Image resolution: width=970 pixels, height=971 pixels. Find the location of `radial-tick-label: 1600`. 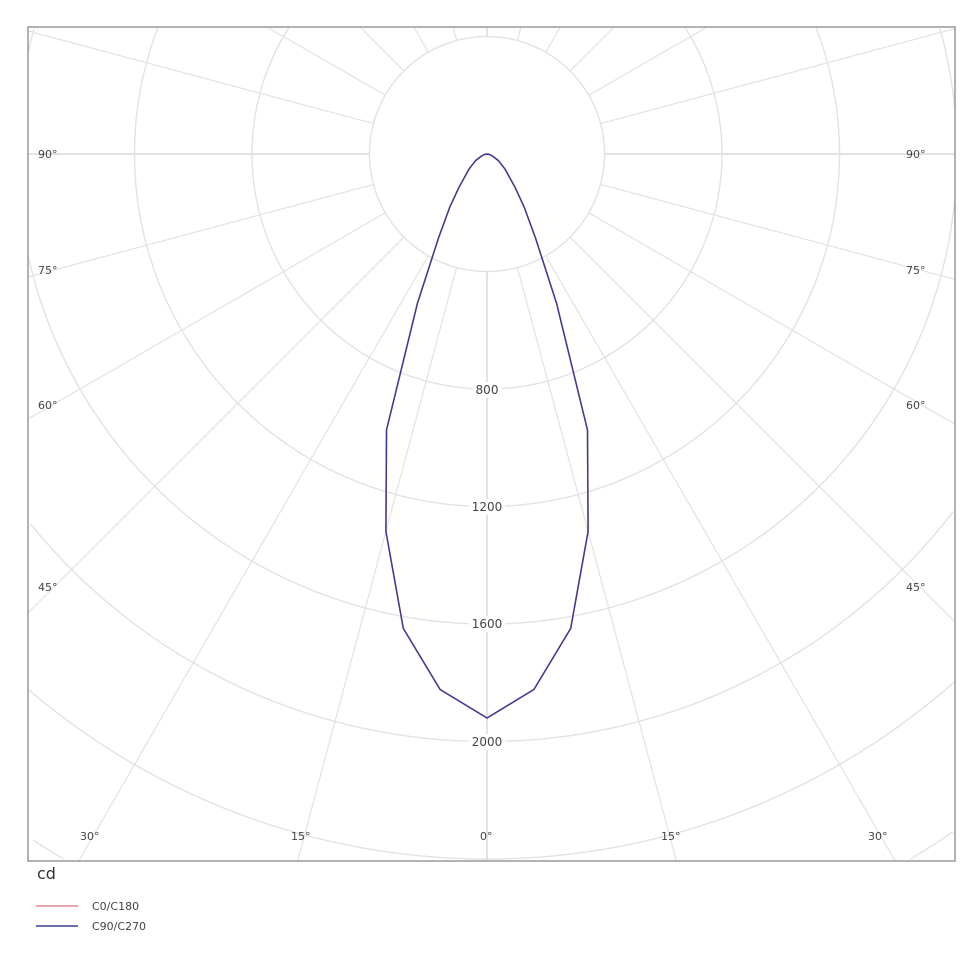

radial-tick-label: 1600 is located at coordinates (487, 624).